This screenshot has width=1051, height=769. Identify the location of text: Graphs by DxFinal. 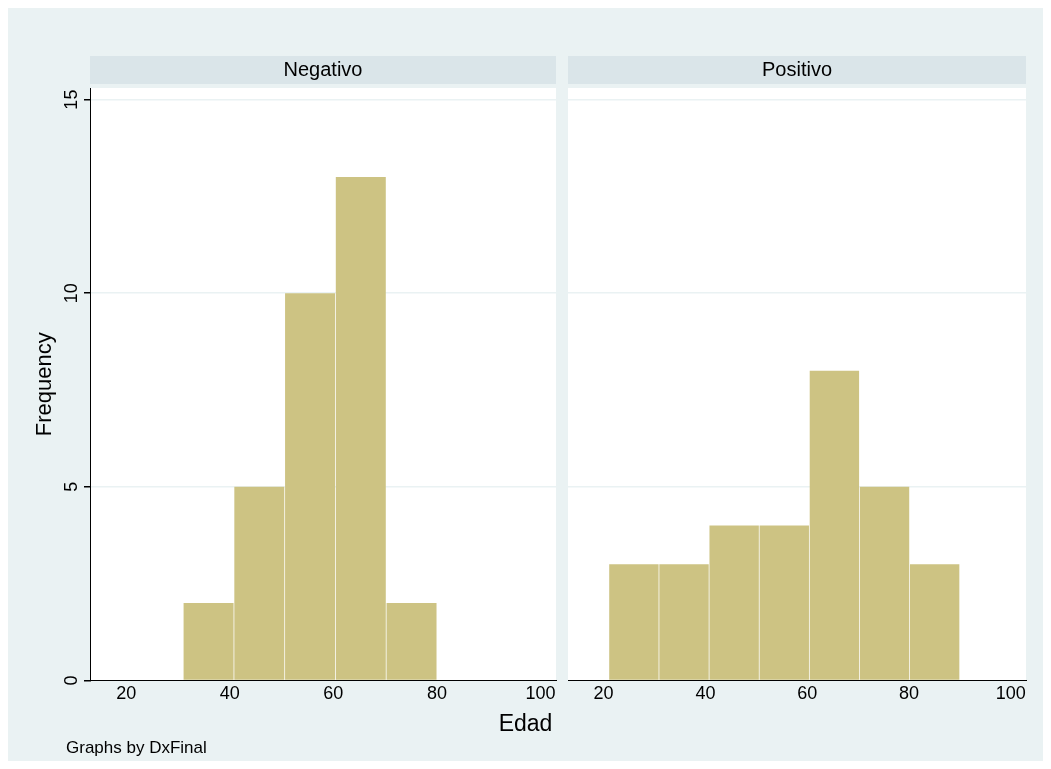
(136, 748).